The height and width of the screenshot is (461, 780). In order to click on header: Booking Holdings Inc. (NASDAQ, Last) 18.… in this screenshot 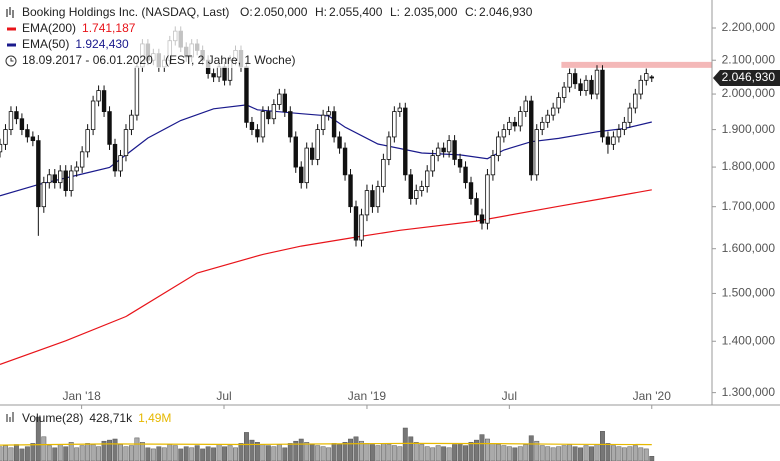, I will do `click(280, 36)`.